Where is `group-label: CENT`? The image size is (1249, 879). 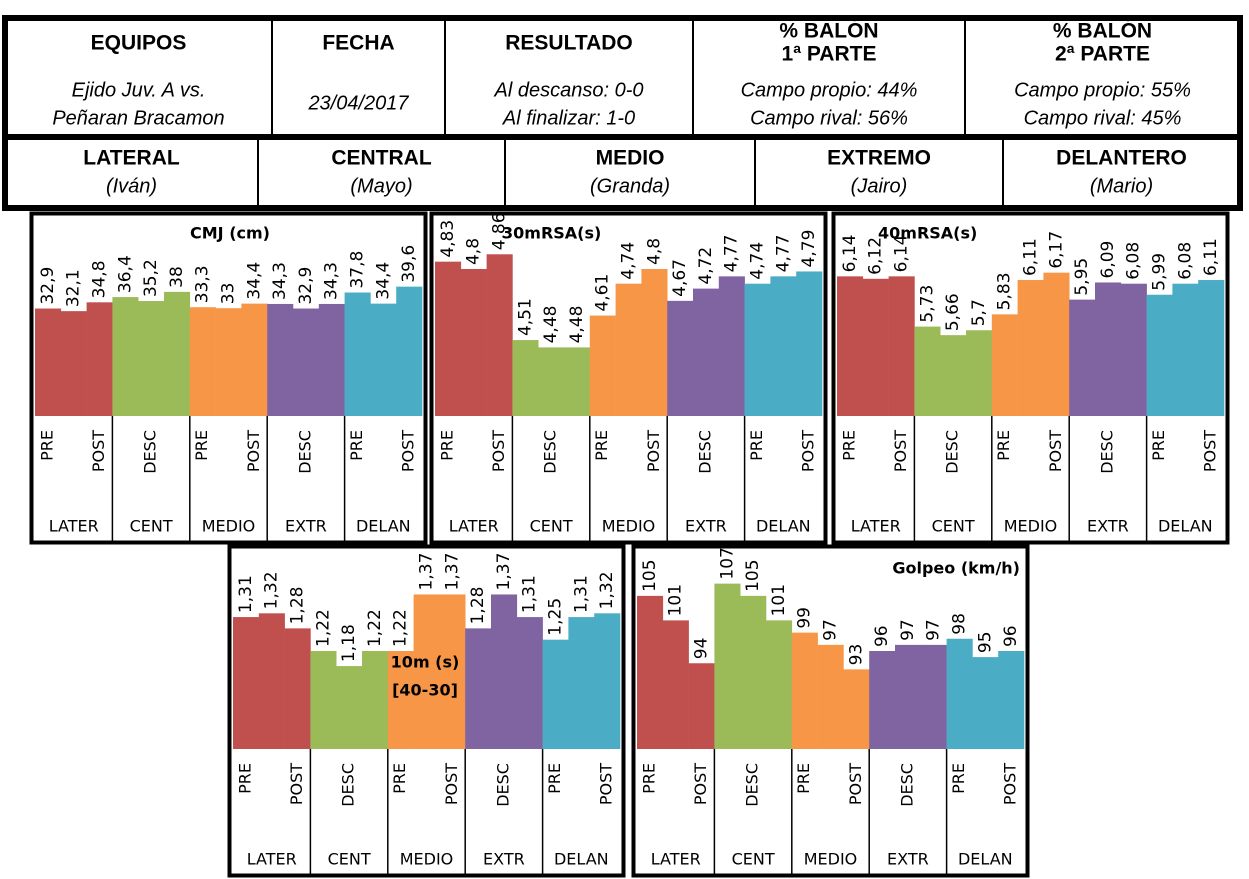
group-label: CENT is located at coordinates (953, 526).